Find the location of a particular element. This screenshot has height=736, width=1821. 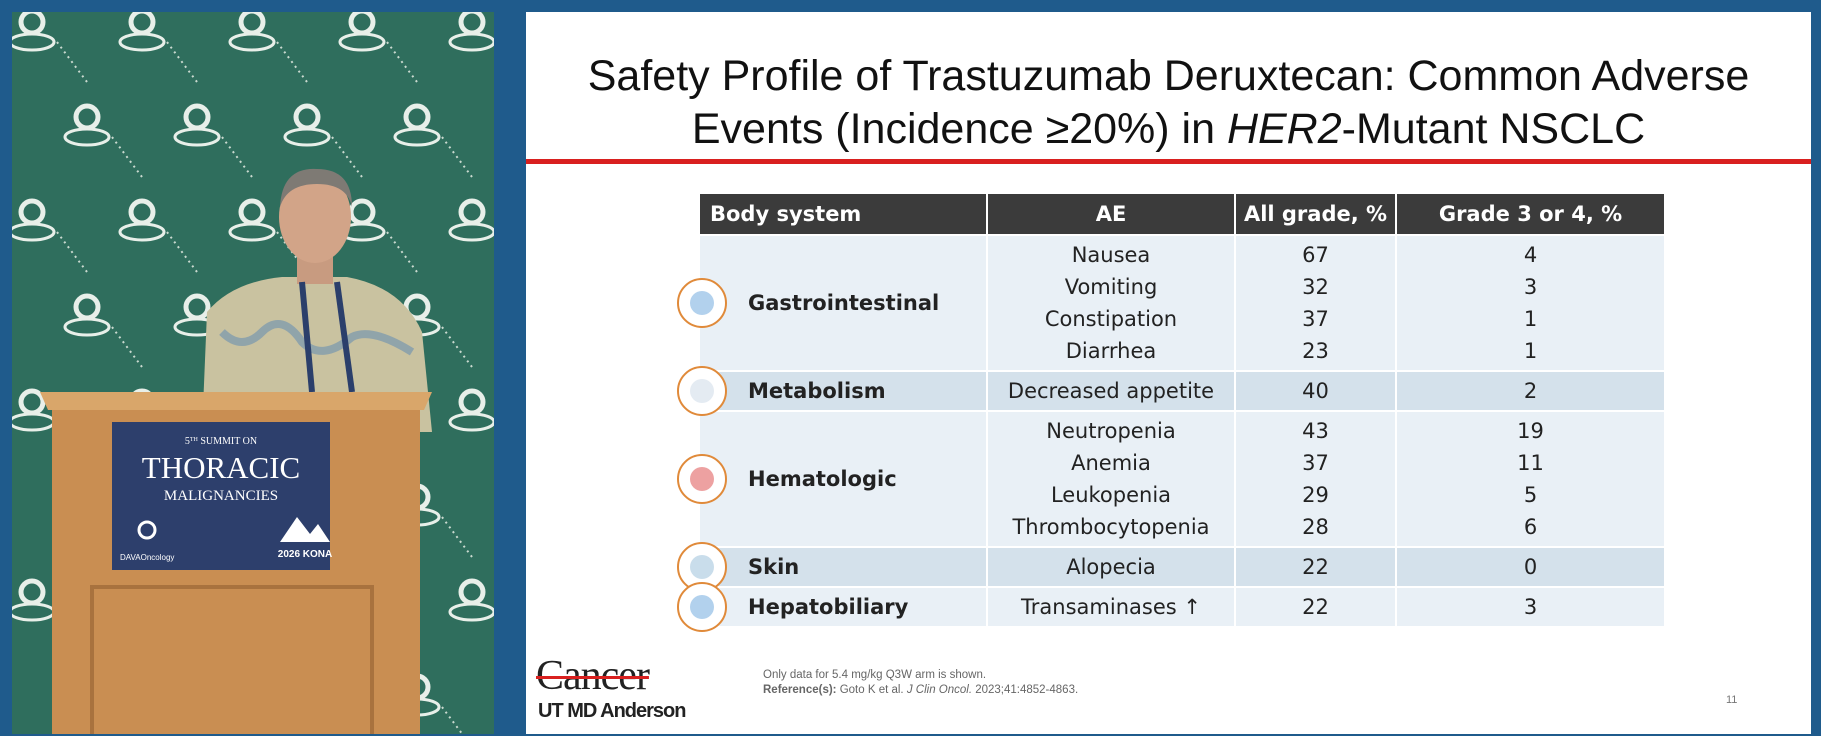

ae: Constipation is located at coordinates (1111, 319).